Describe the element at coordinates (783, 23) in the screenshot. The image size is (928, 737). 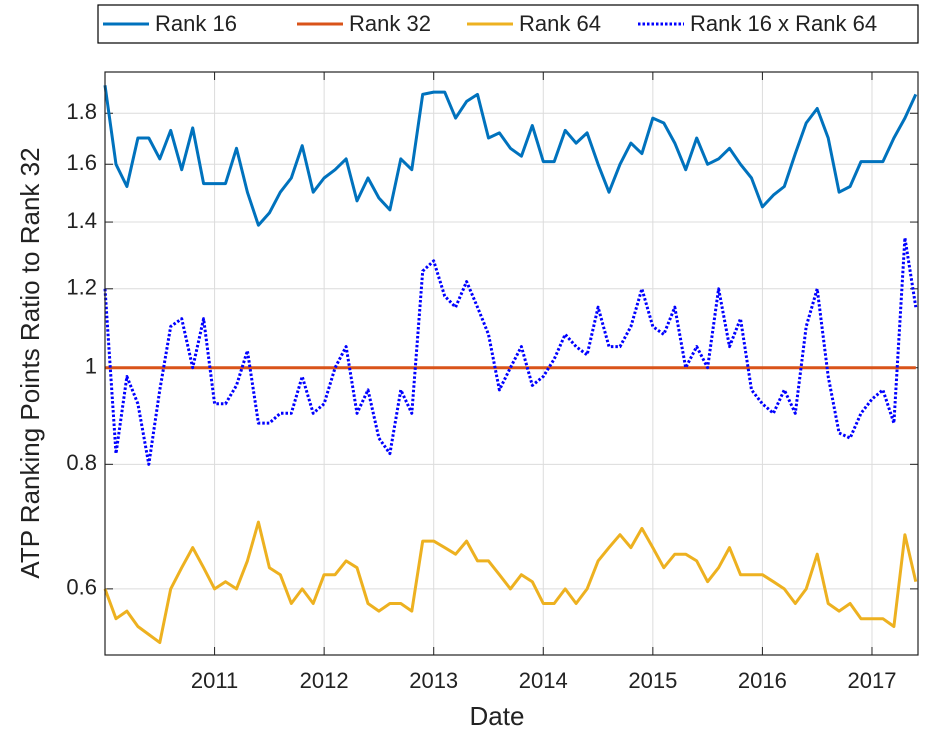
I see `legend-label: Rank 16 x Rank 64` at that location.